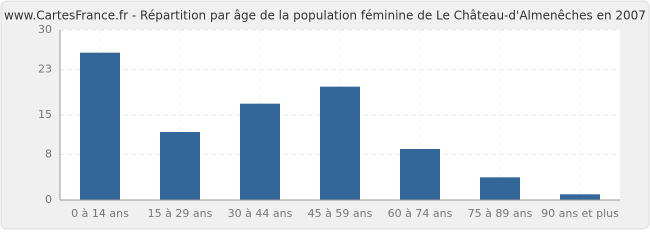 This screenshot has width=650, height=240. I want to click on x-tick-label: 15 à 29 ans, so click(180, 213).